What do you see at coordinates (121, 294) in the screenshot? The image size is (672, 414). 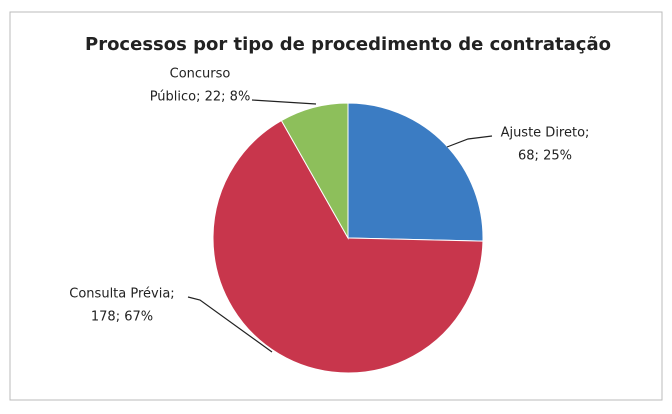 I see `data-label: Consulta Prévia;` at bounding box center [121, 294].